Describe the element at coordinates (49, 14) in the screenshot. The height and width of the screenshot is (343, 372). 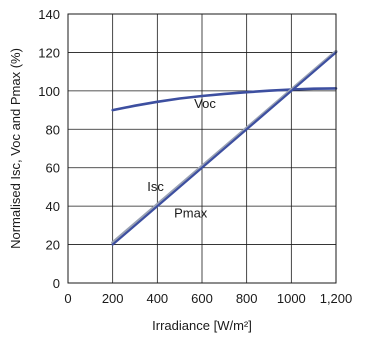
I see `y-tick-label: 140` at that location.